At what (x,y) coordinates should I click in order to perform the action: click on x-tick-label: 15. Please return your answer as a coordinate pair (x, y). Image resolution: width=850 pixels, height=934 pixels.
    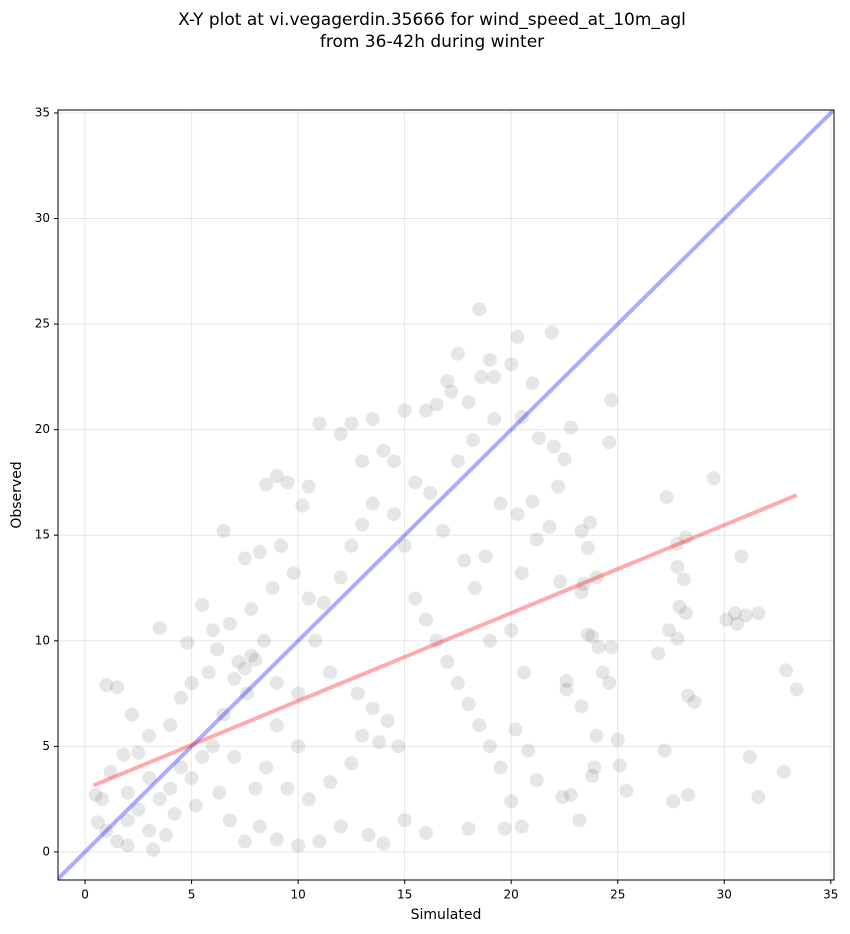
    Looking at the image, I should click on (404, 895).